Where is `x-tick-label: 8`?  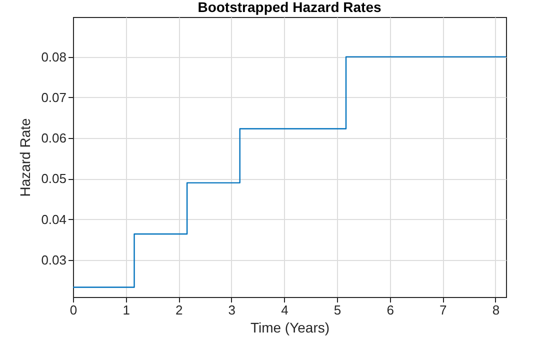
x-tick-label: 8 is located at coordinates (496, 310).